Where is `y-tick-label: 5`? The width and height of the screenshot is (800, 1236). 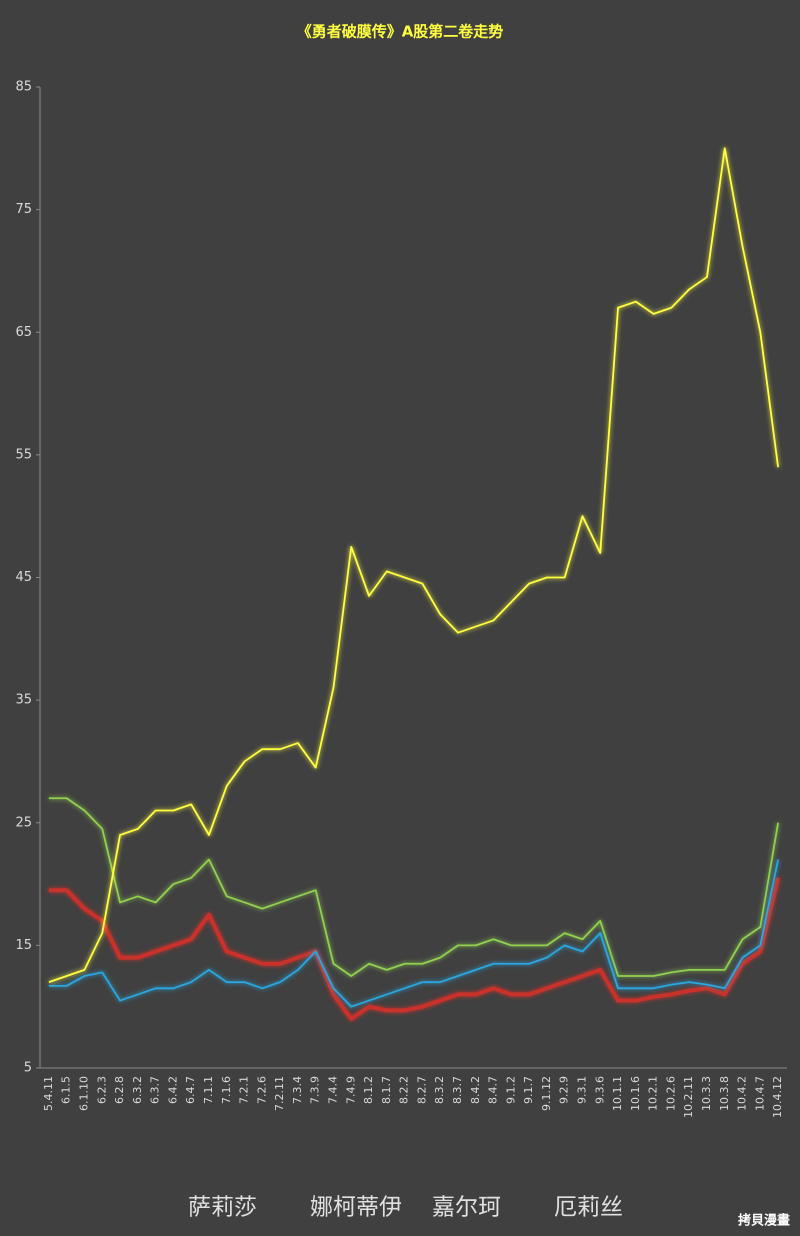
y-tick-label: 5 is located at coordinates (28, 1068).